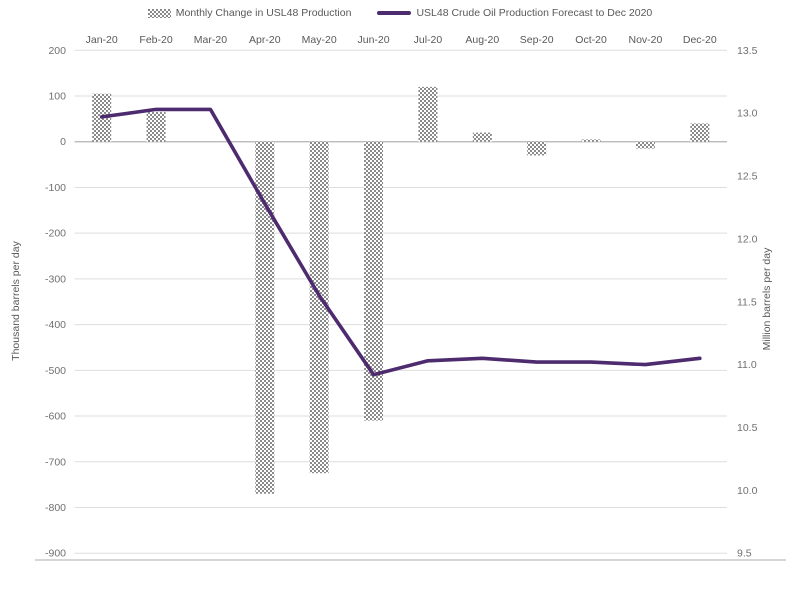  Describe the element at coordinates (700, 40) in the screenshot. I see `x-axis-label: Dec-20` at that location.